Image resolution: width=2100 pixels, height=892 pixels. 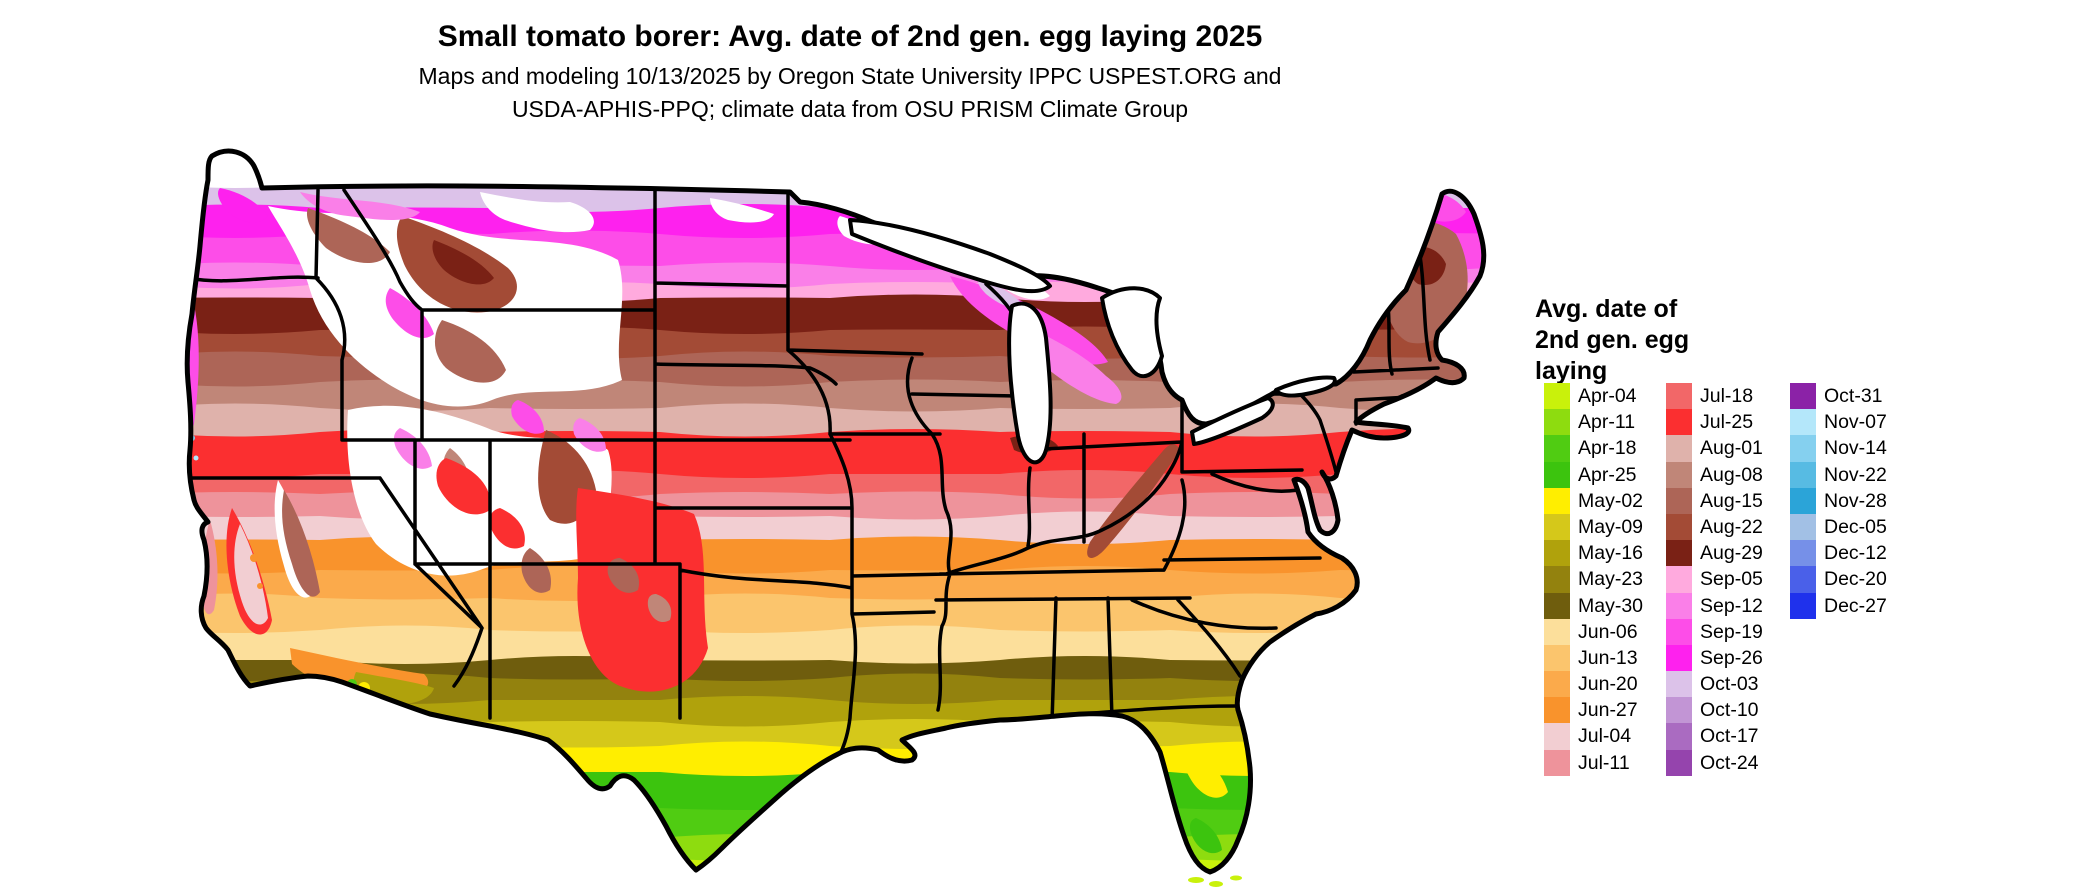 I want to click on legend-item: Jun-06, so click(x=1593, y=631).